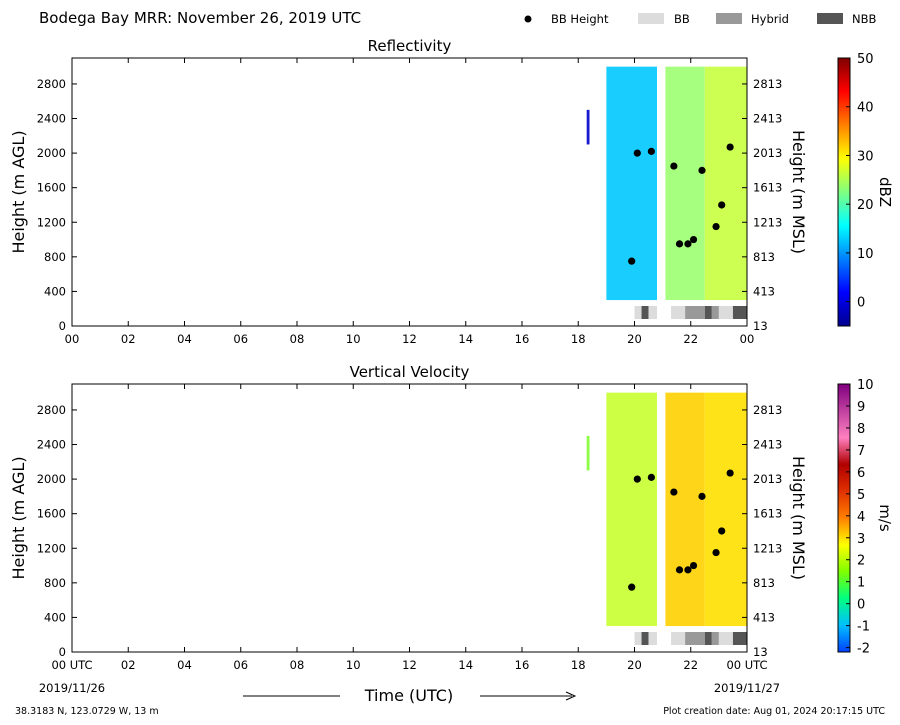 The image size is (900, 725). Describe the element at coordinates (864, 19) in the screenshot. I see `legend-label-nbb: NBB` at that location.